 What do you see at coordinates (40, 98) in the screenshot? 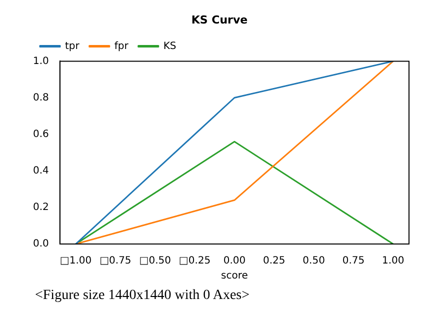
I see `y-tick-label: 0.8` at bounding box center [40, 98].